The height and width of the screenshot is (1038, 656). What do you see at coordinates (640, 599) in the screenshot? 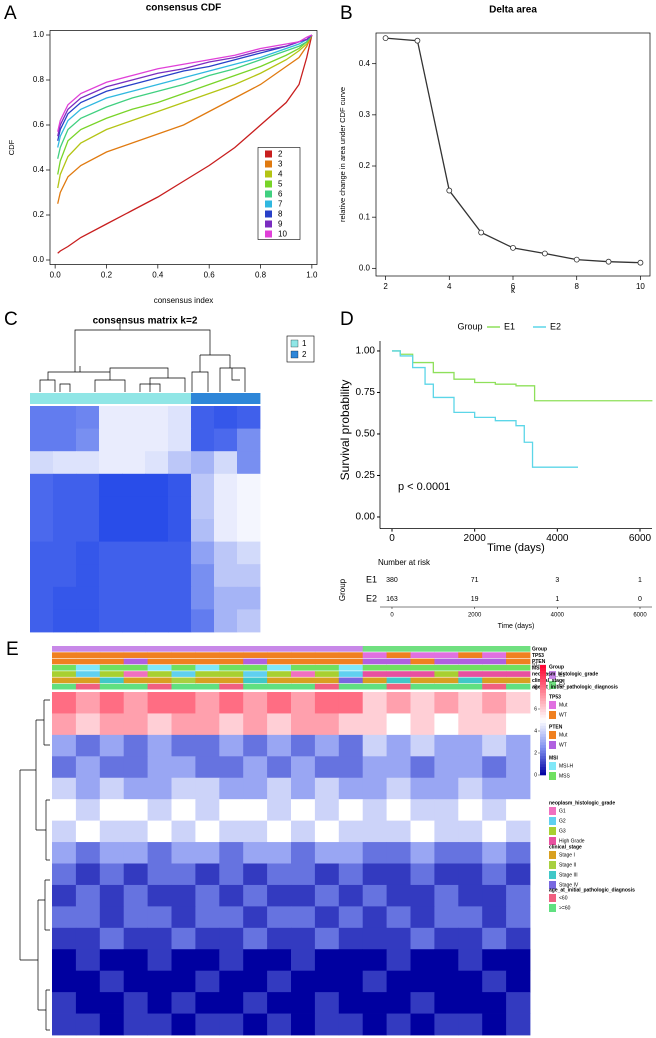
I see `risk-count: 0` at bounding box center [640, 599].